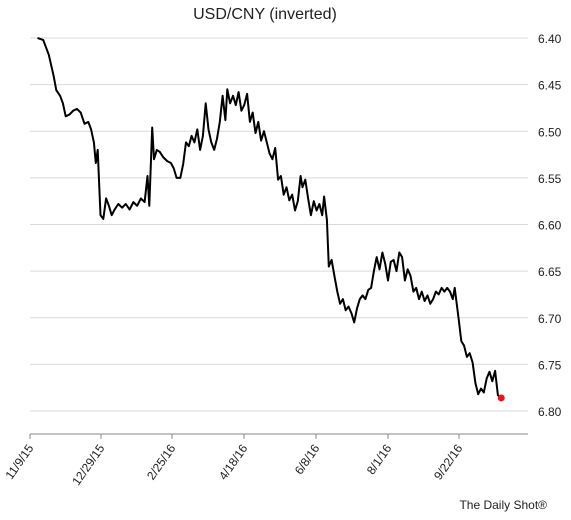 The height and width of the screenshot is (520, 571). I want to click on x-tick-label: 4/18/16, so click(233, 461).